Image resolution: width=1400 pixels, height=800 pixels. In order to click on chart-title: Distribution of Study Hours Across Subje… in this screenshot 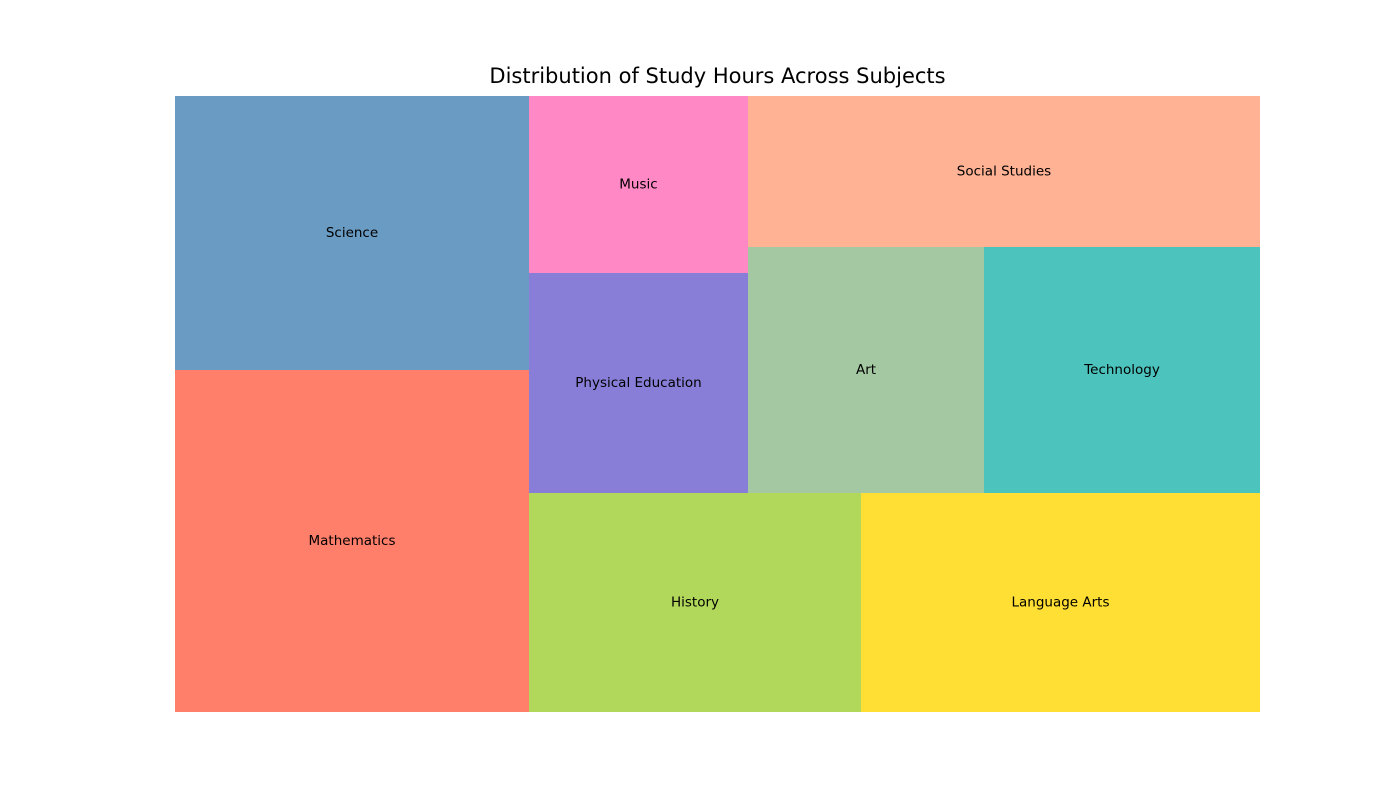, I will do `click(717, 76)`.